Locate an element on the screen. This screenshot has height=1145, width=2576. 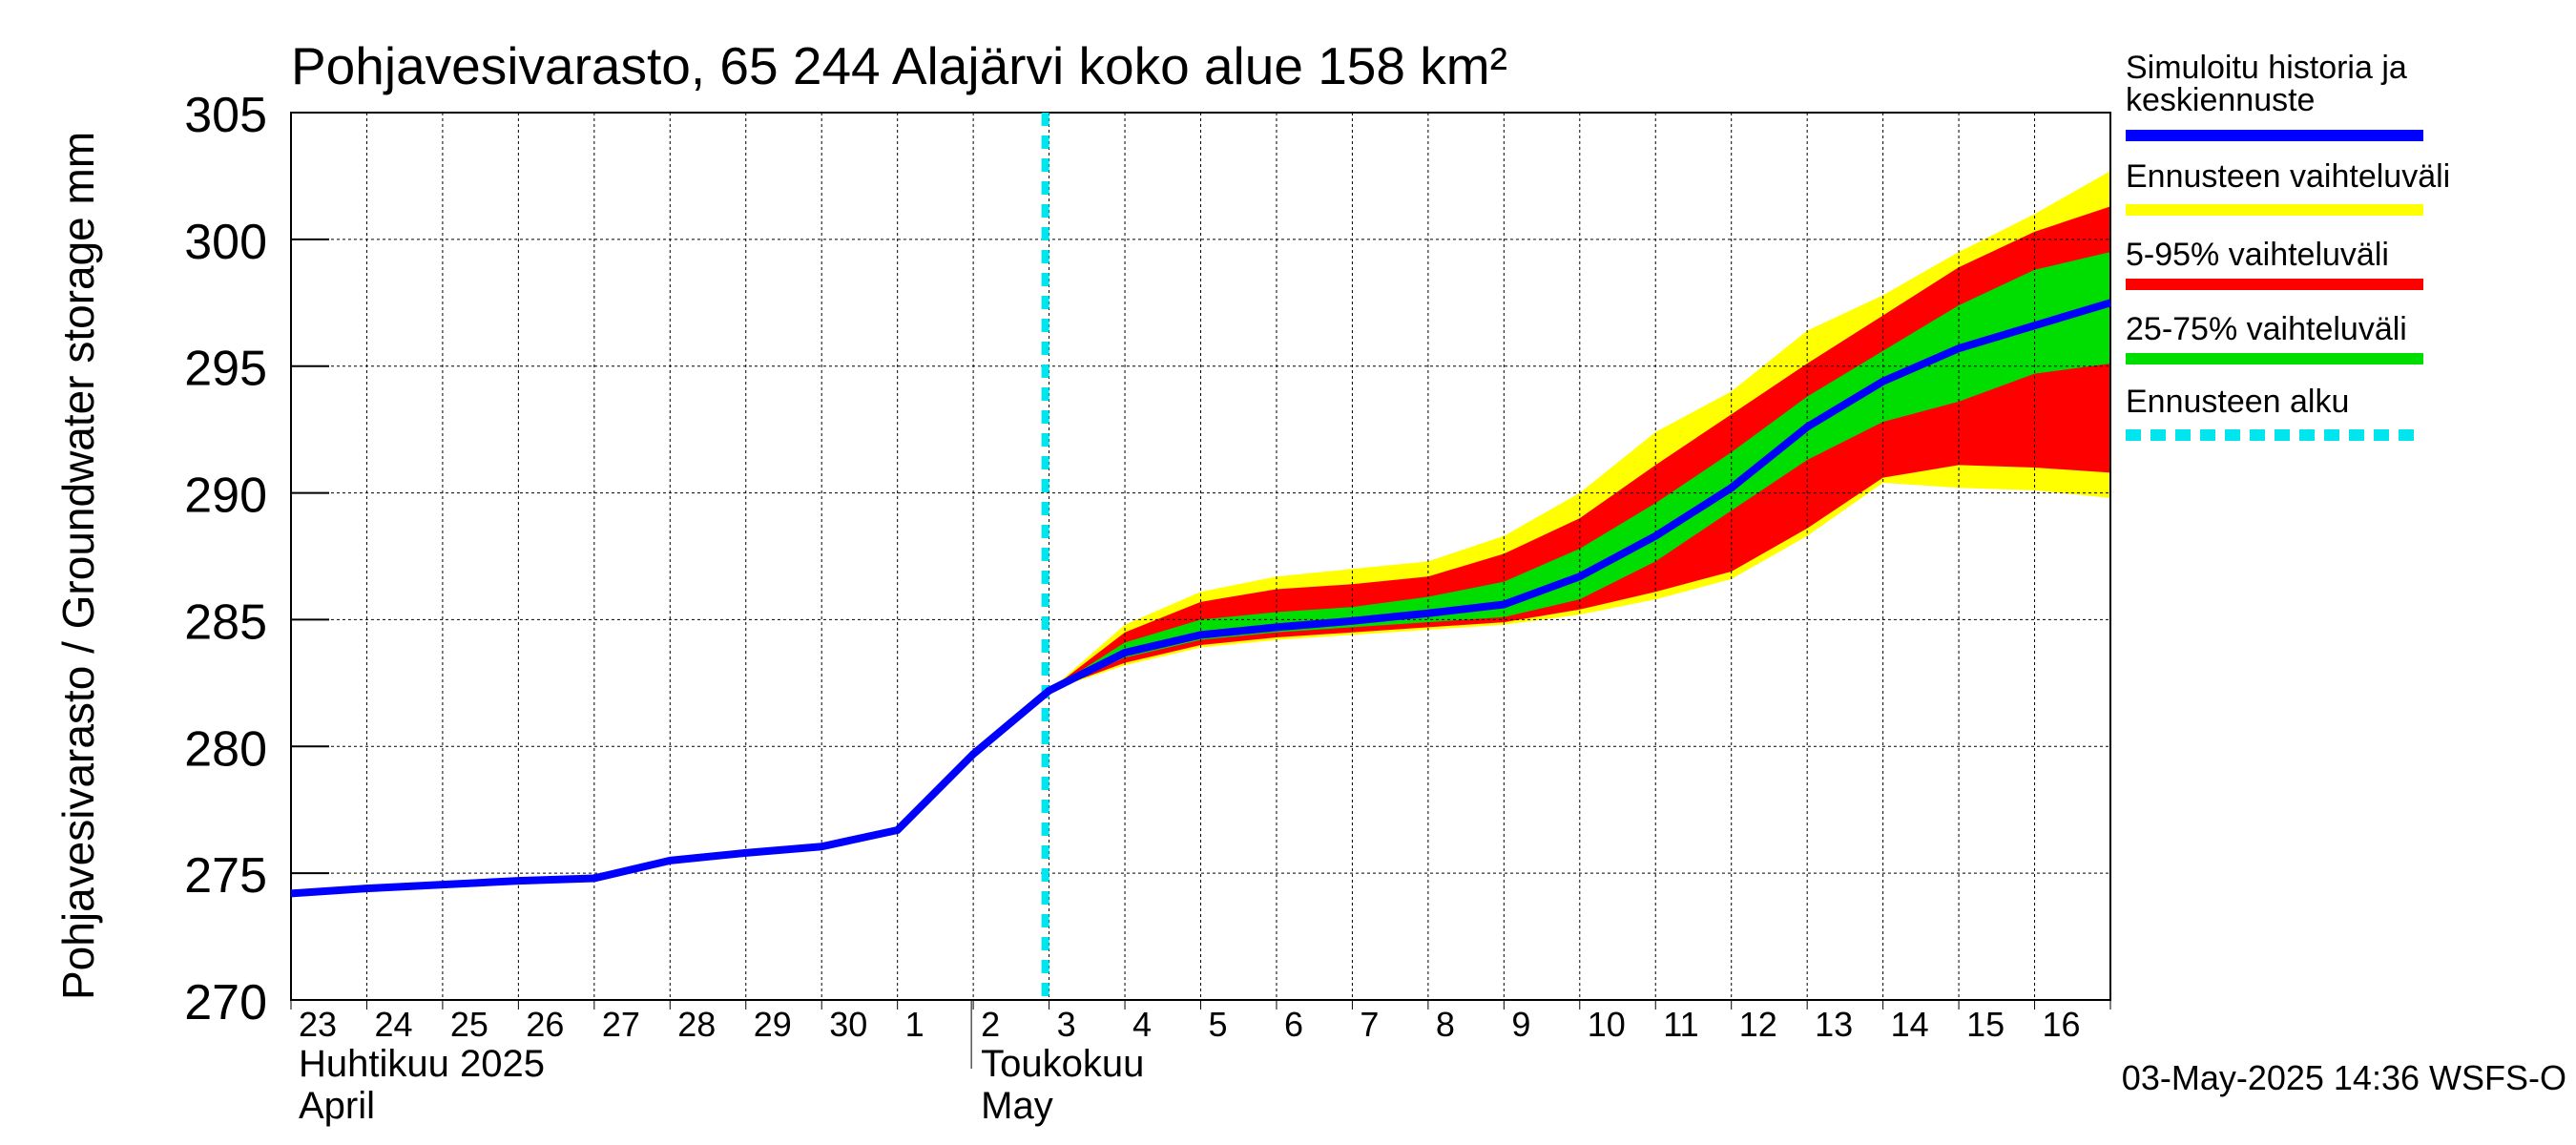
y-tick-label: 290 is located at coordinates (225, 496).